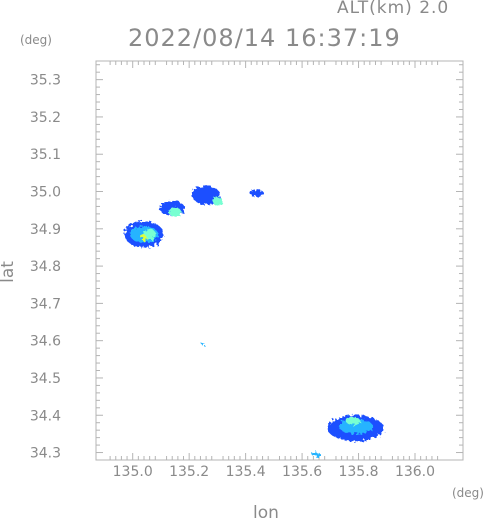  What do you see at coordinates (246, 472) in the screenshot?
I see `x-tick-label: 135.4` at bounding box center [246, 472].